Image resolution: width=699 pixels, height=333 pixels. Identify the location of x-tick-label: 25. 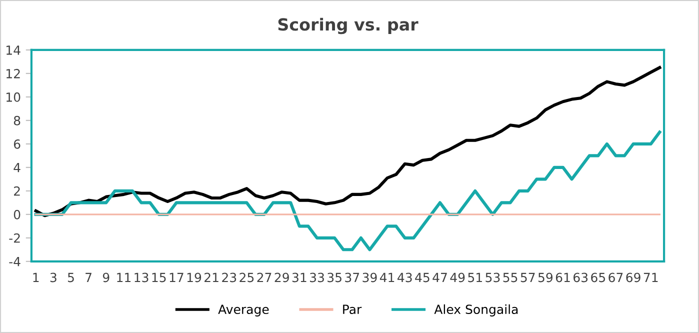
(247, 277).